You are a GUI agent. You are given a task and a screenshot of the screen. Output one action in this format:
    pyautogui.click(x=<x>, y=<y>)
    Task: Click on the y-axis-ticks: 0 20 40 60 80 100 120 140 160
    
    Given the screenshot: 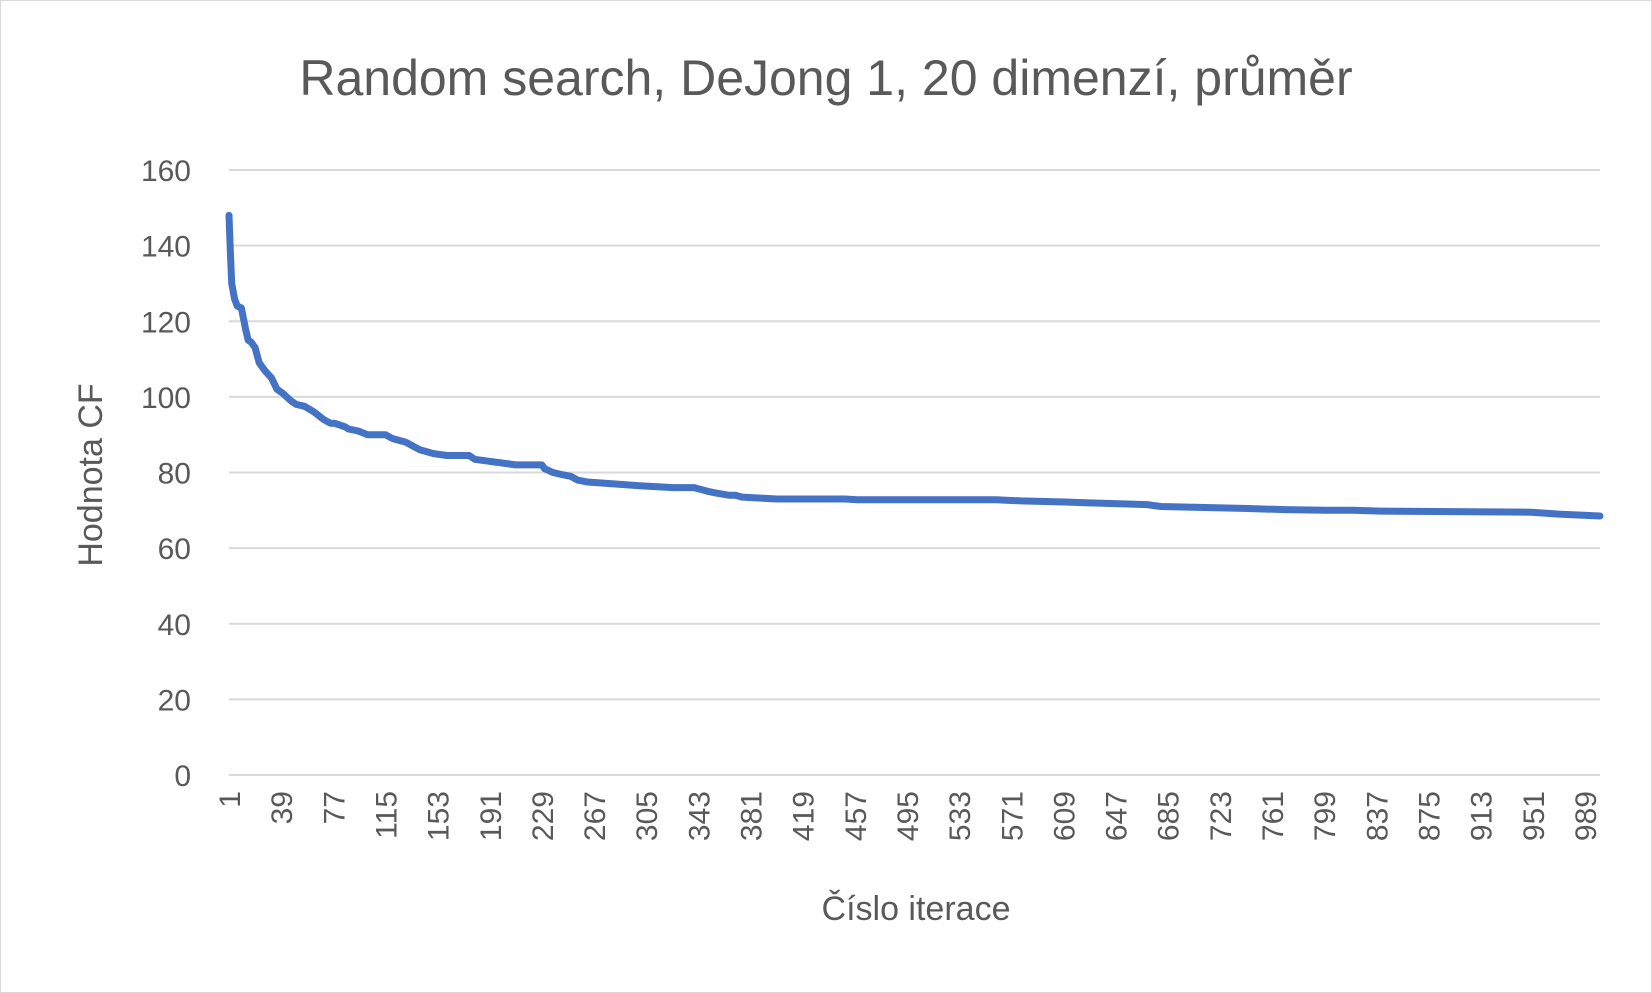 What is the action you would take?
    pyautogui.click(x=166, y=474)
    